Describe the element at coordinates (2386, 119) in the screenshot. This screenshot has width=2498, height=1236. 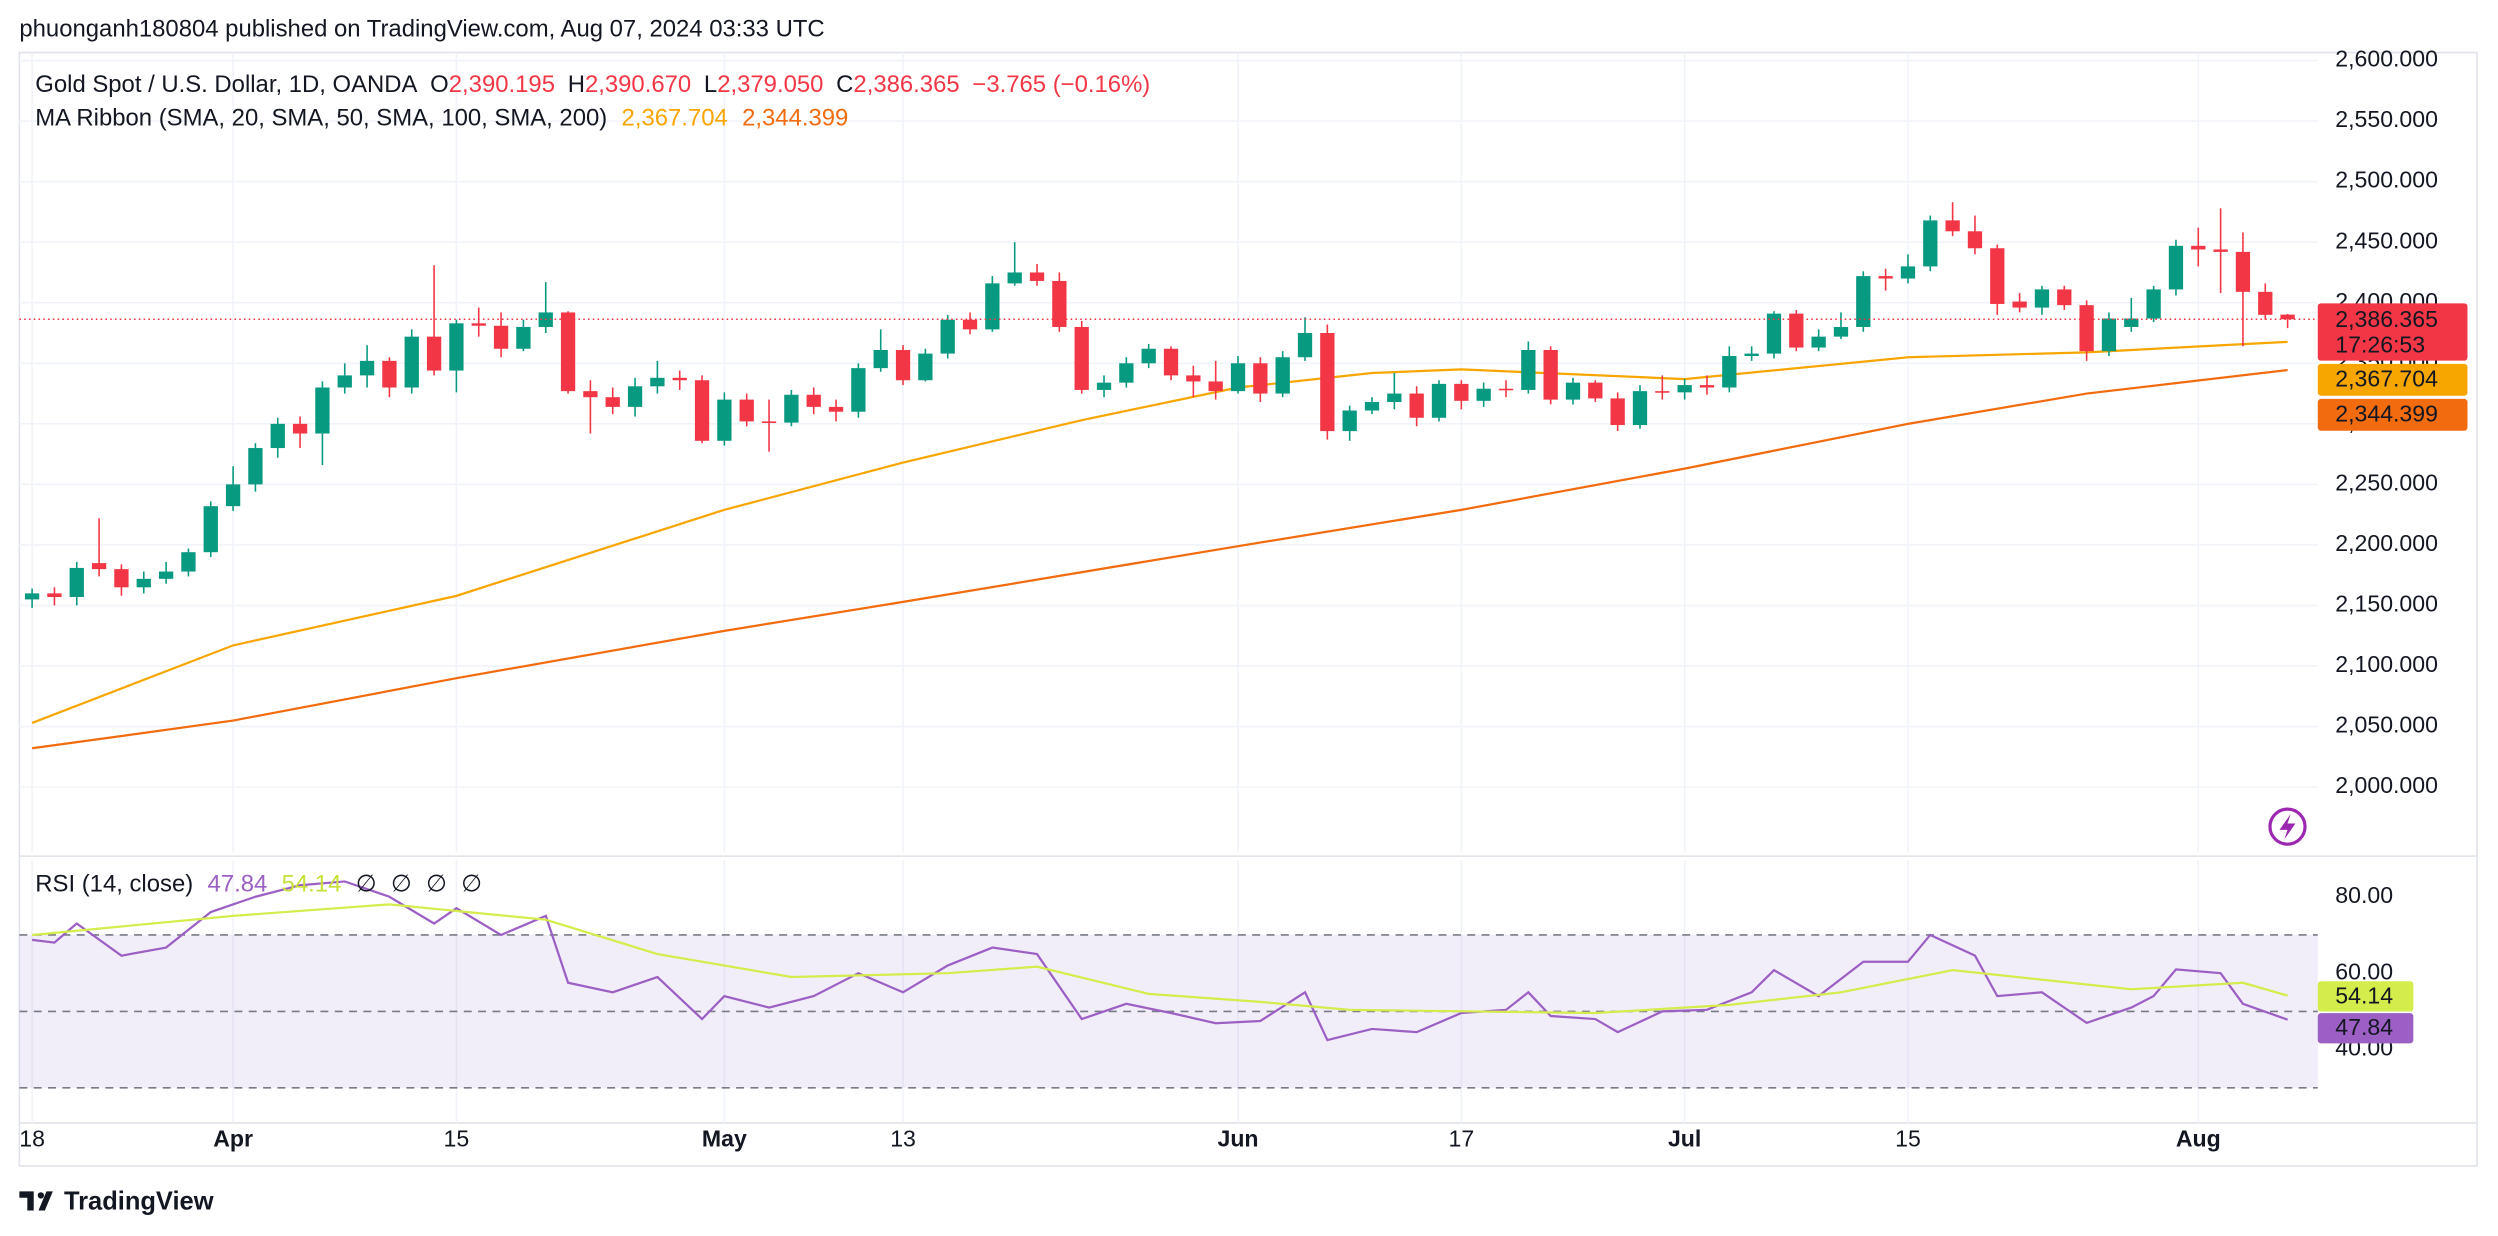
I see `y-tick-label: 2,550.000` at that location.